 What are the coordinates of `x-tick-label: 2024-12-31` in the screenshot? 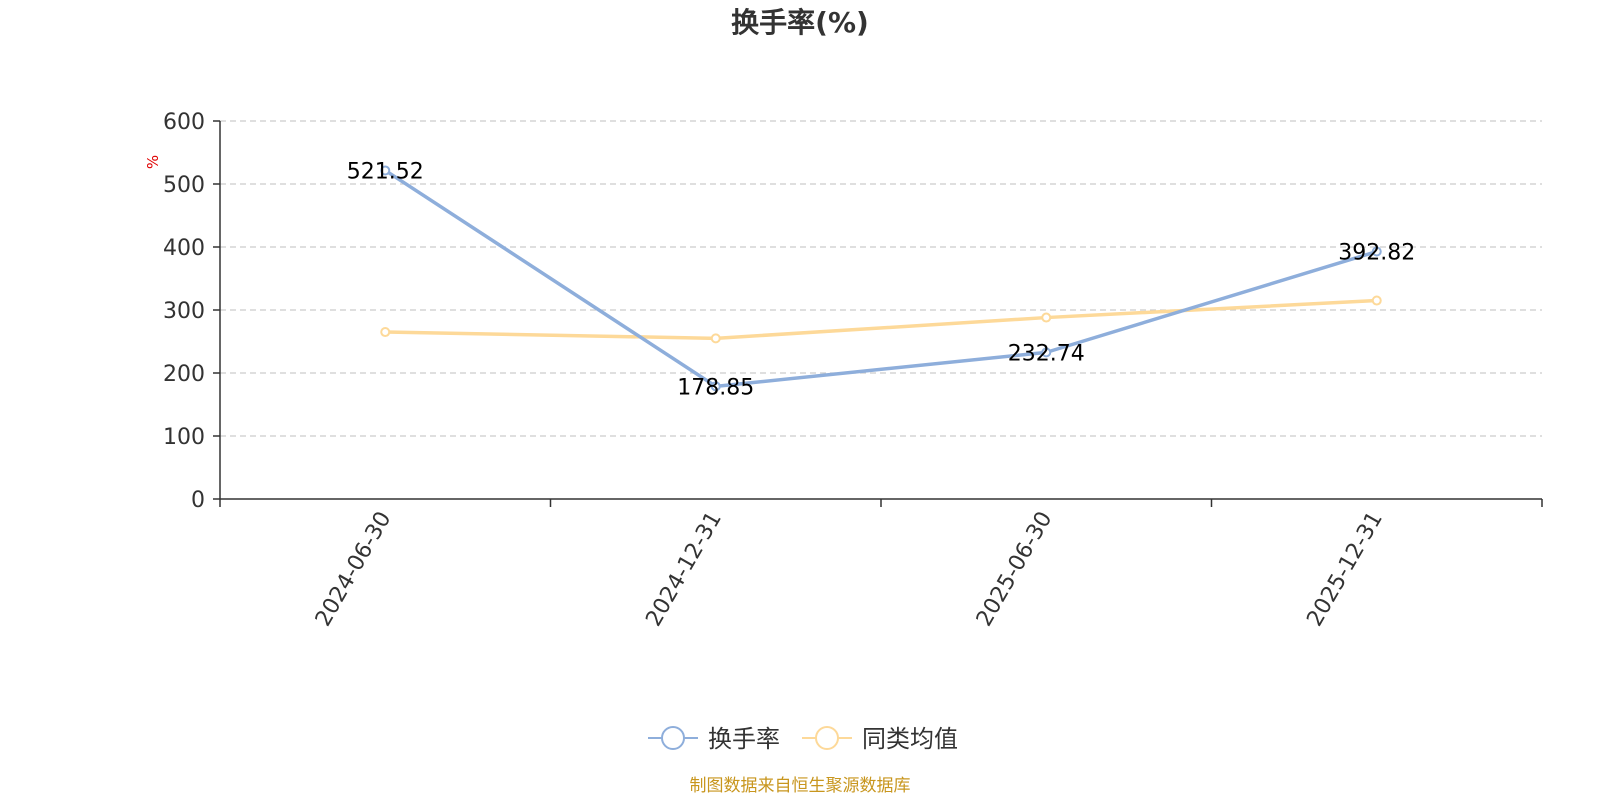 It's located at (684, 569).